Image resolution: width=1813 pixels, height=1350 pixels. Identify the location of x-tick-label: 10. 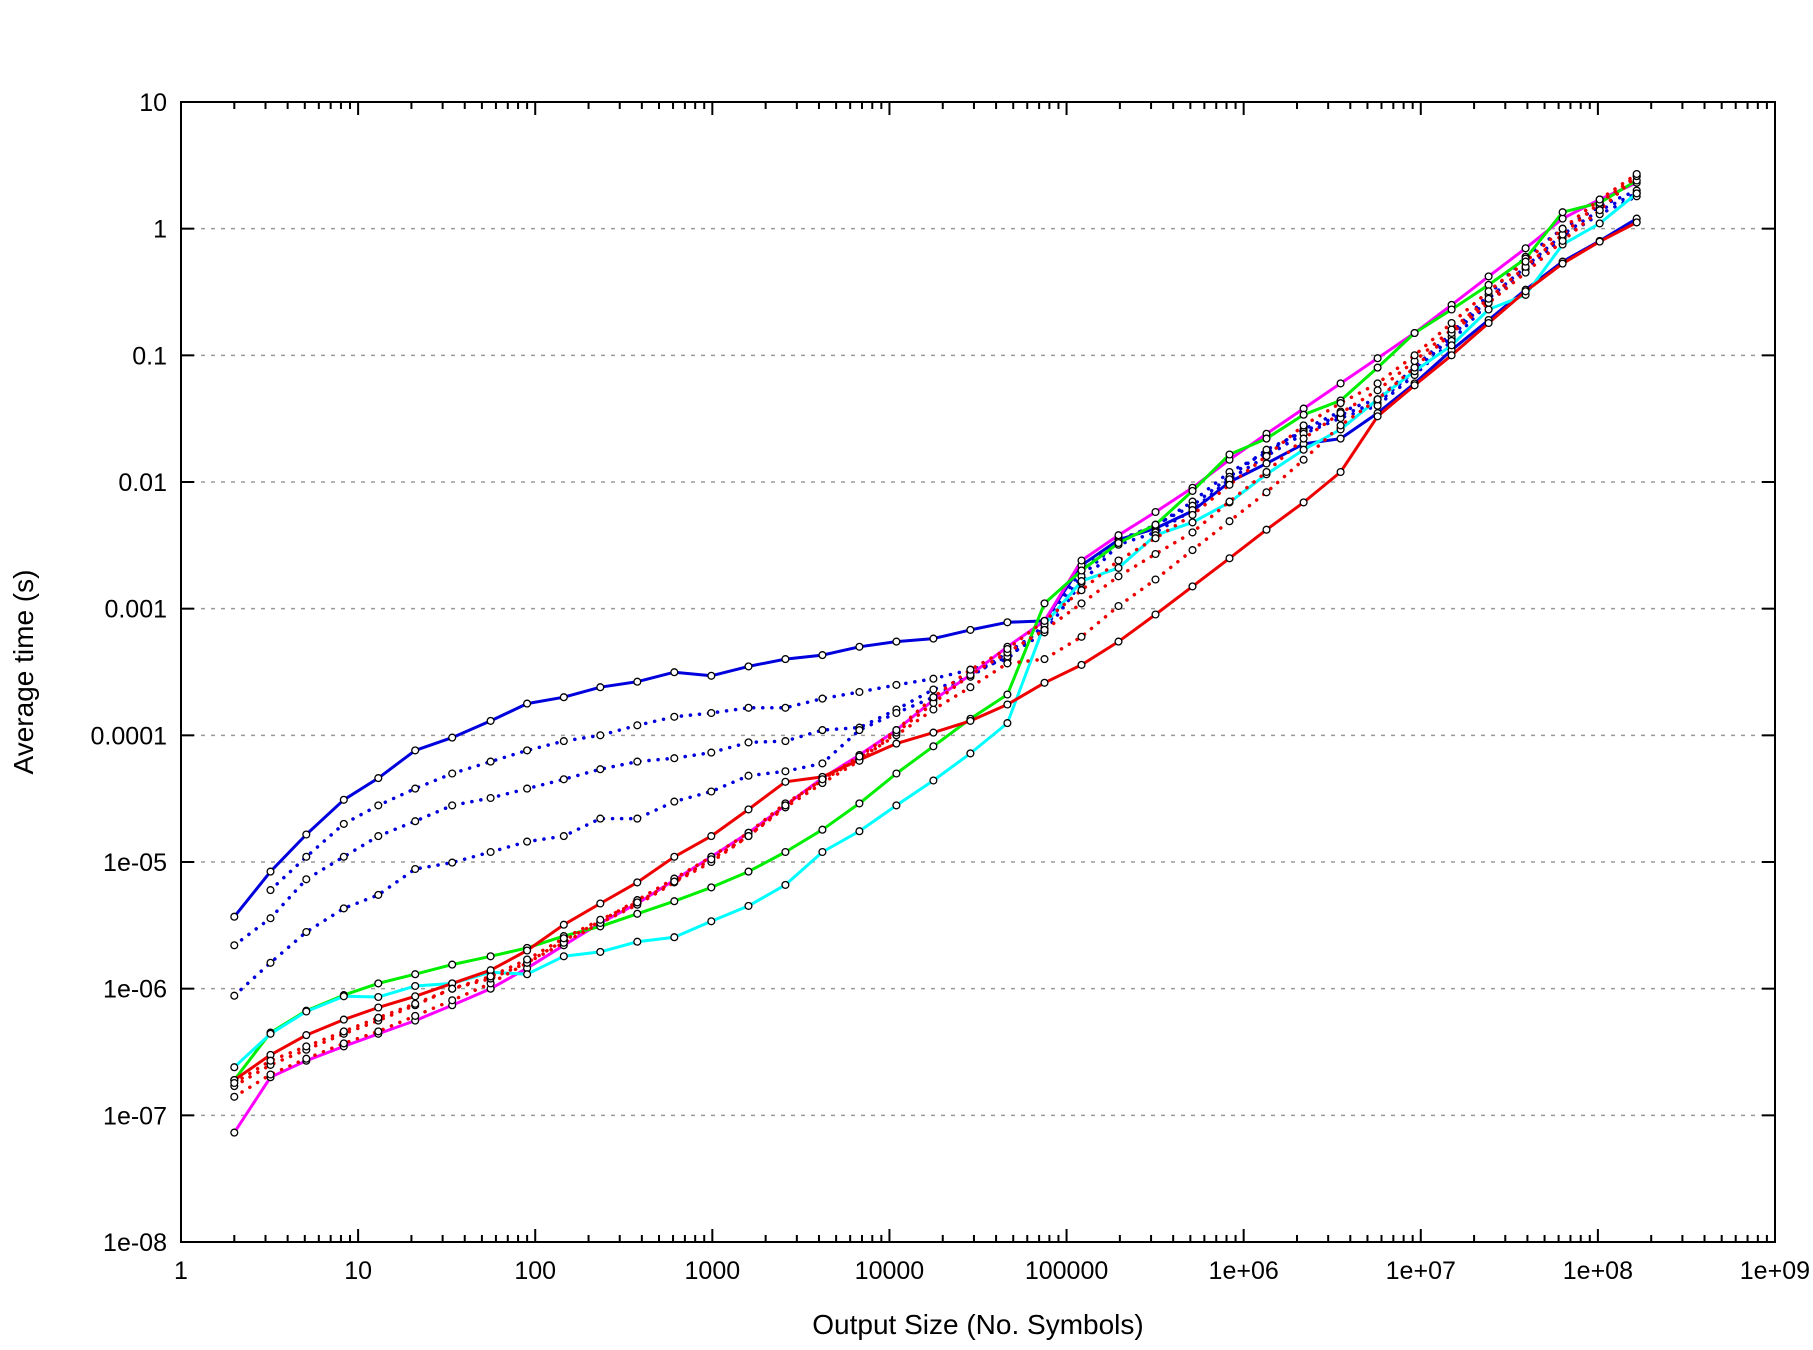
(358, 1271).